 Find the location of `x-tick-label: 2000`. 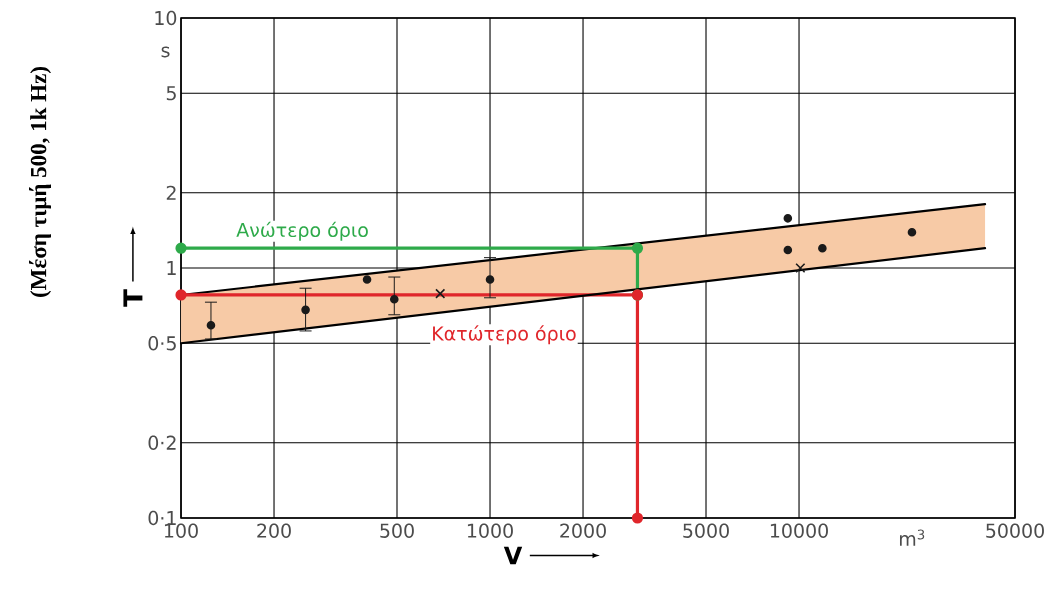

x-tick-label: 2000 is located at coordinates (583, 530).